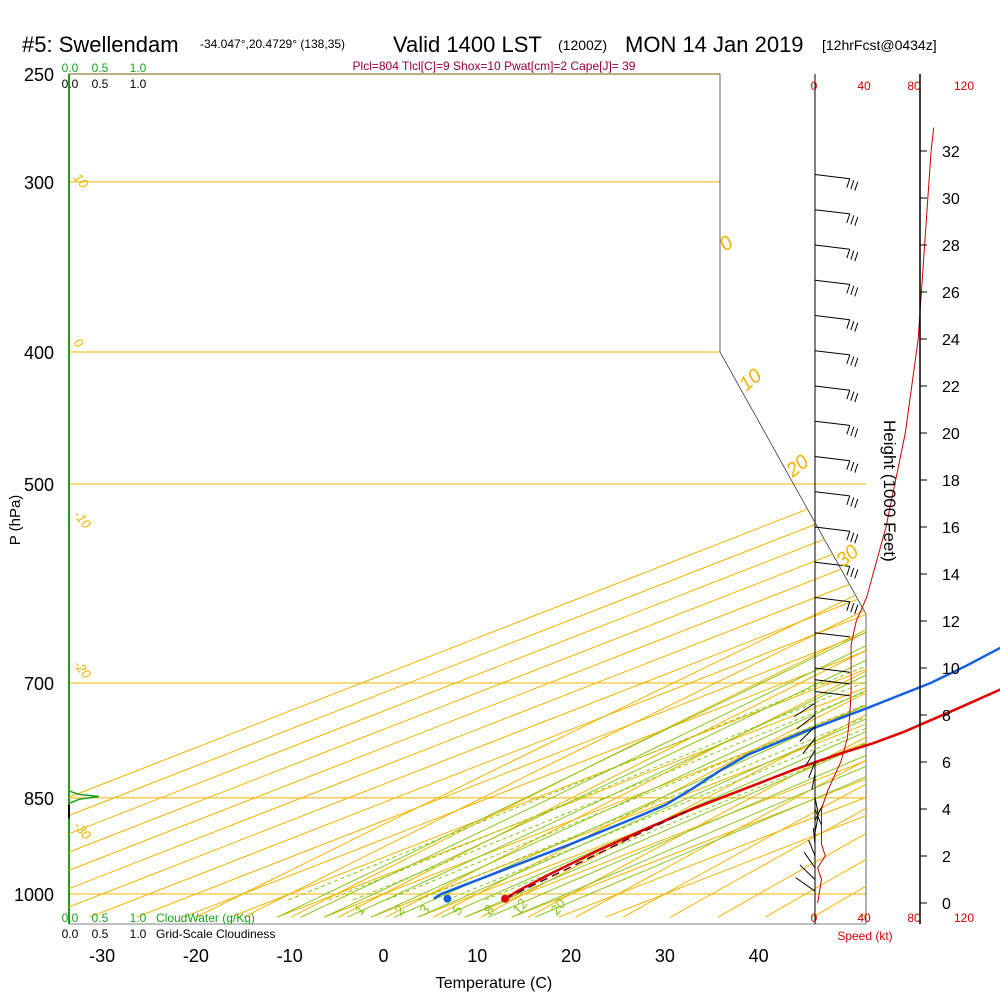 Image resolution: width=1000 pixels, height=1000 pixels. I want to click on forecast-info: [12hrFcst@0434z], so click(879, 45).